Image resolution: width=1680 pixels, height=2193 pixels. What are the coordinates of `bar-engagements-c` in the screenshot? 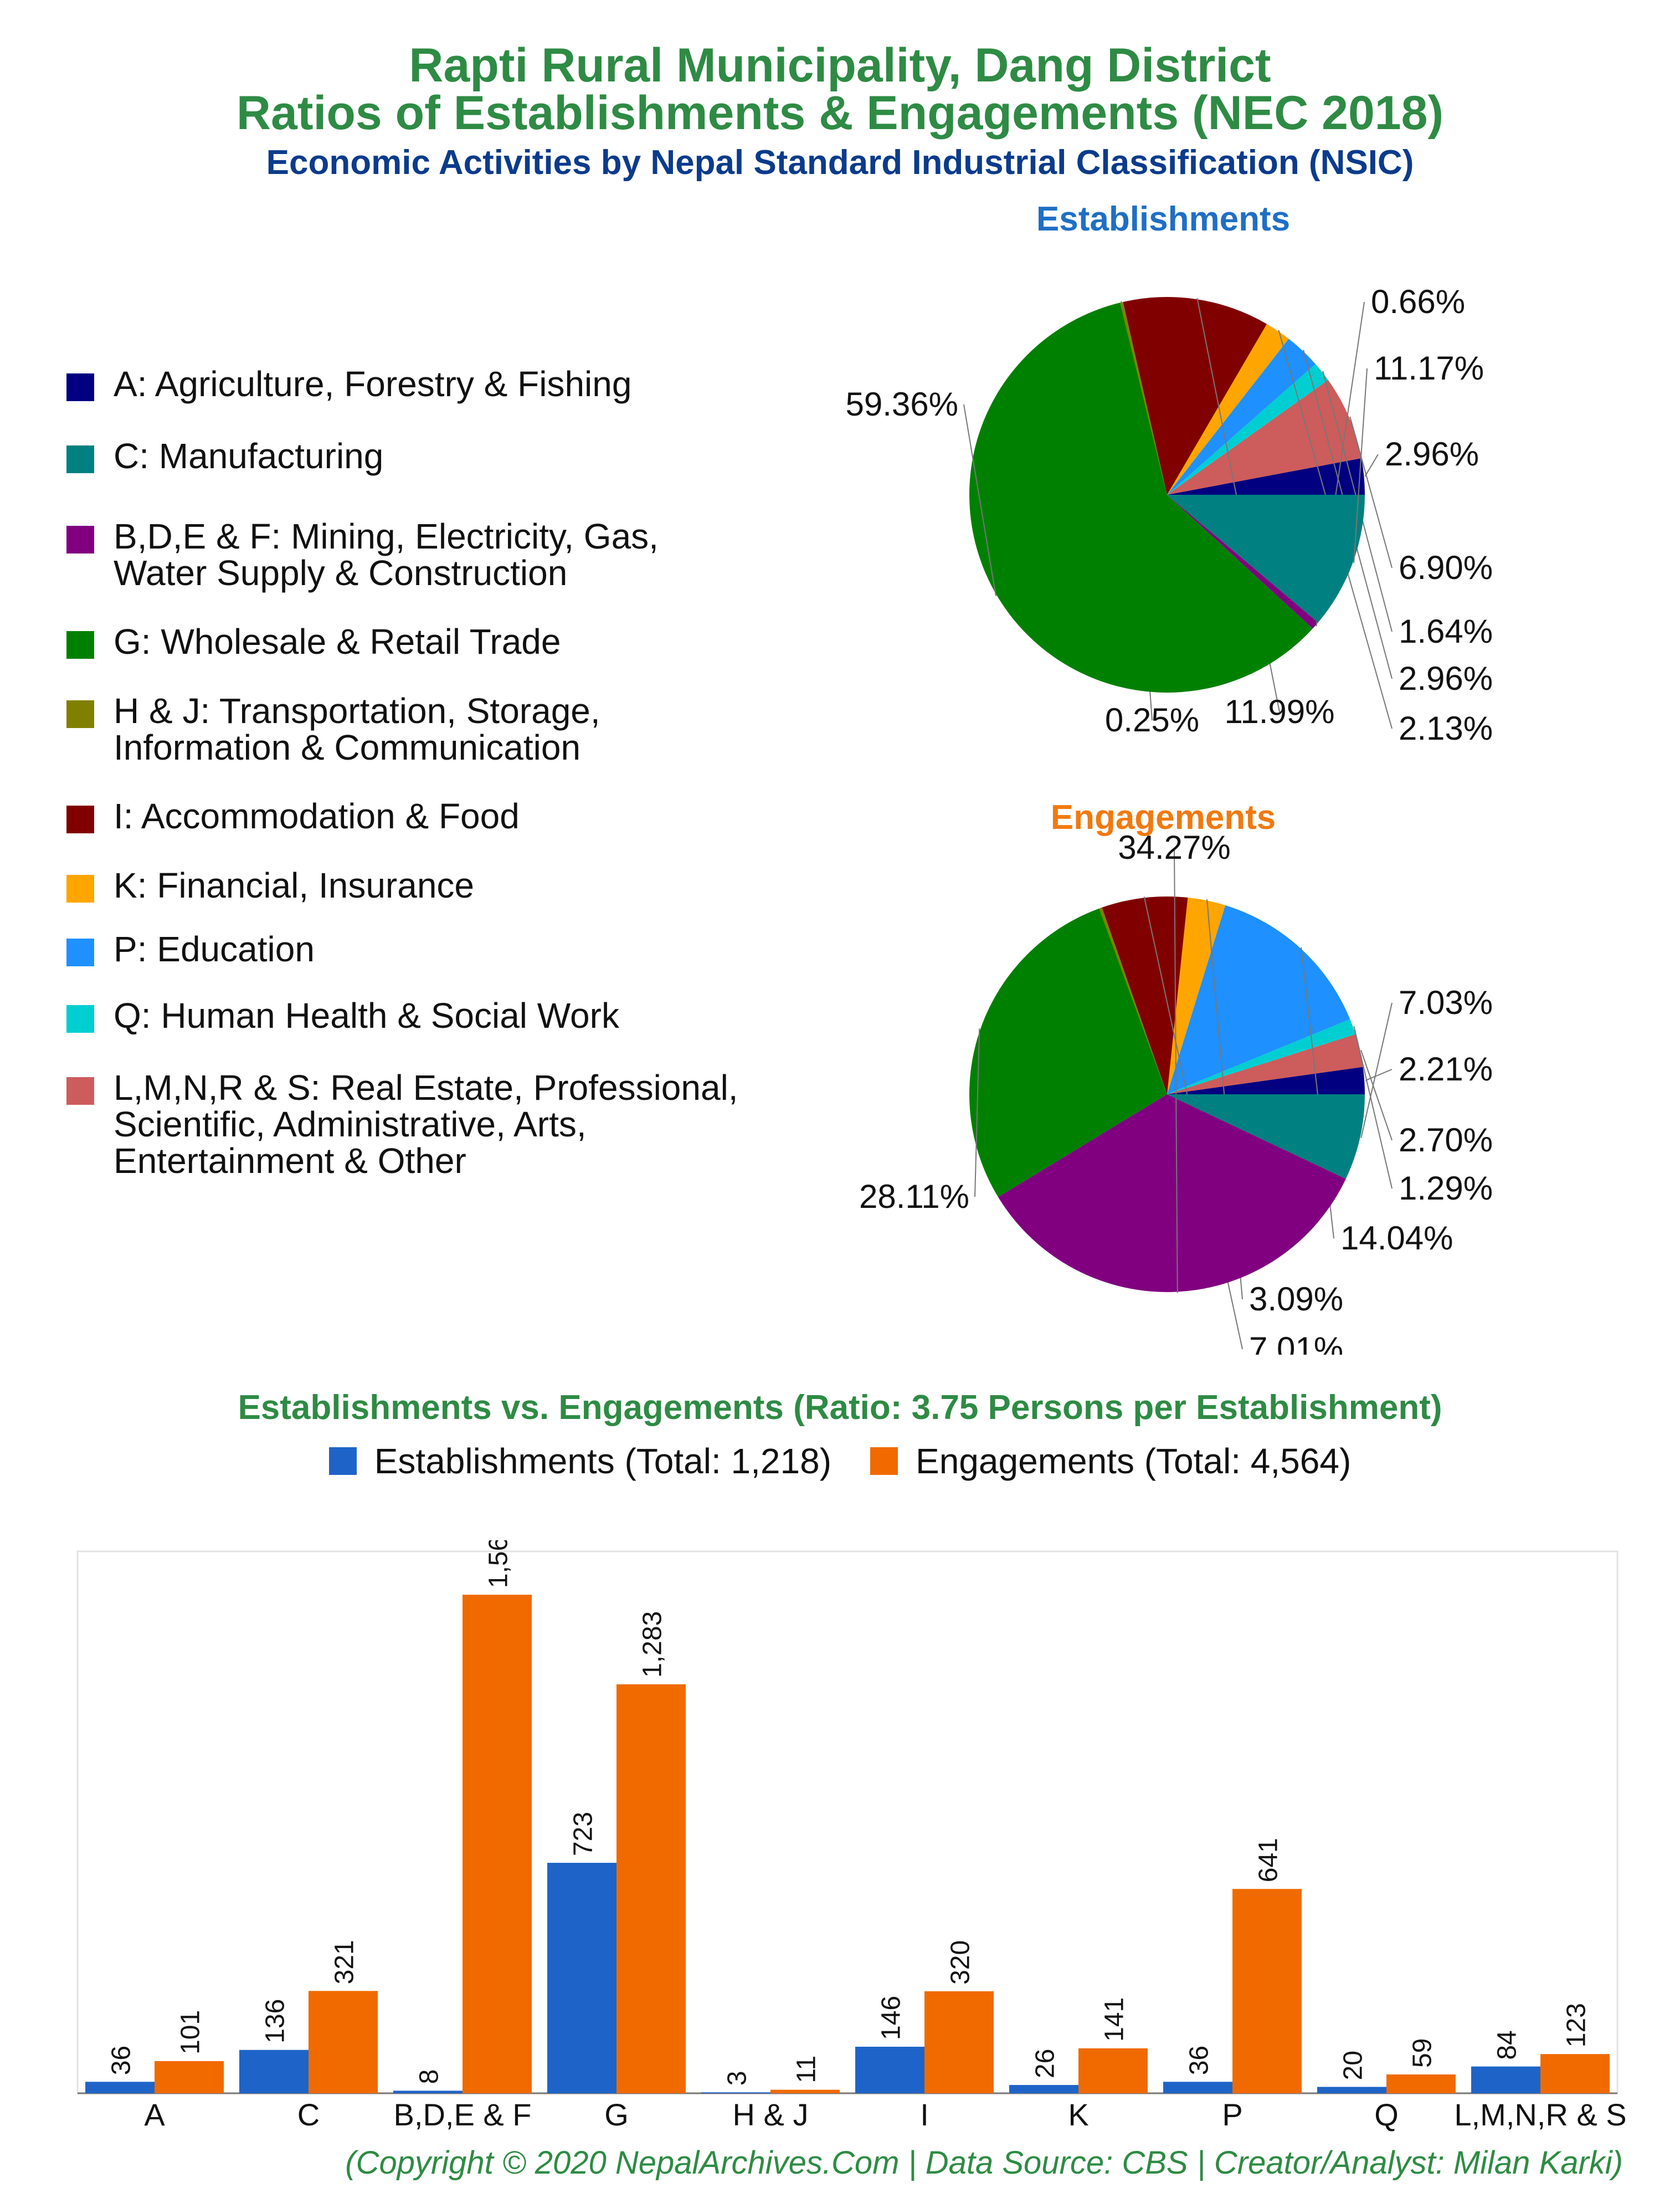 It's located at (343, 2042).